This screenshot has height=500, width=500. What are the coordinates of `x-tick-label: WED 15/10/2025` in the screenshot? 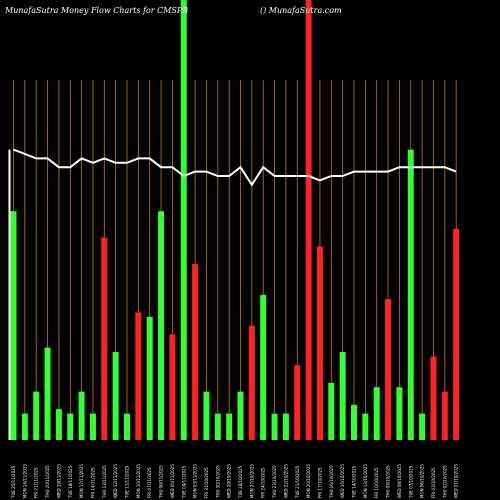 It's located at (342, 481).